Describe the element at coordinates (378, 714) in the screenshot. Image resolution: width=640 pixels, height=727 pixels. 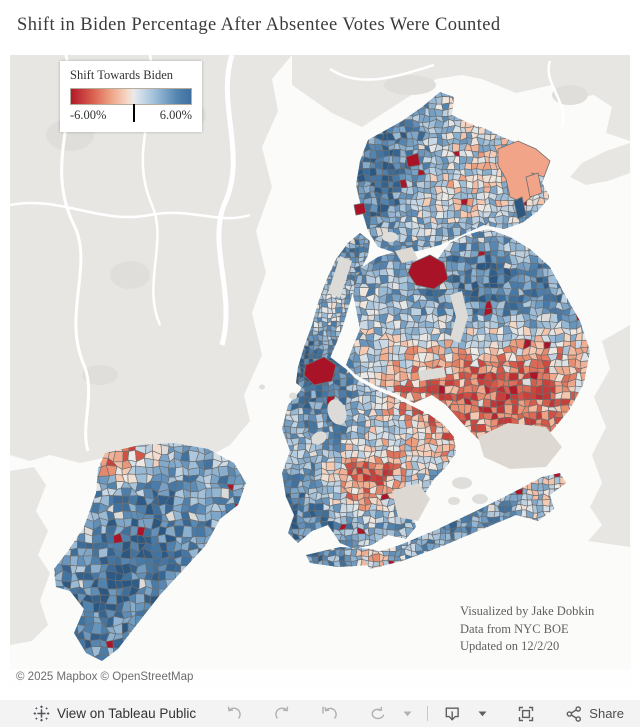
I see `refresh-button` at that location.